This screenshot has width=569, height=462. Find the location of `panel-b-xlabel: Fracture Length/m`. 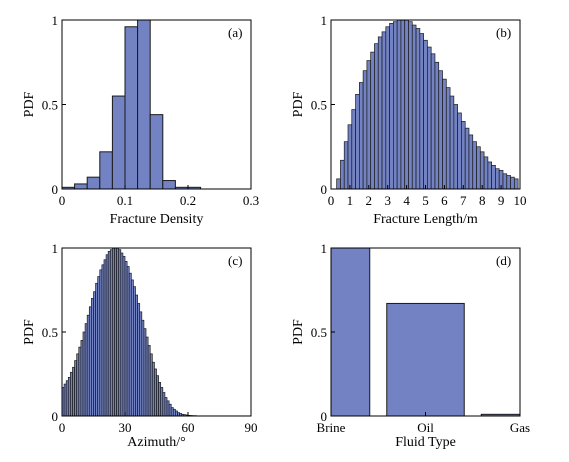

panel-b-xlabel: Fracture Length/m is located at coordinates (425, 219).